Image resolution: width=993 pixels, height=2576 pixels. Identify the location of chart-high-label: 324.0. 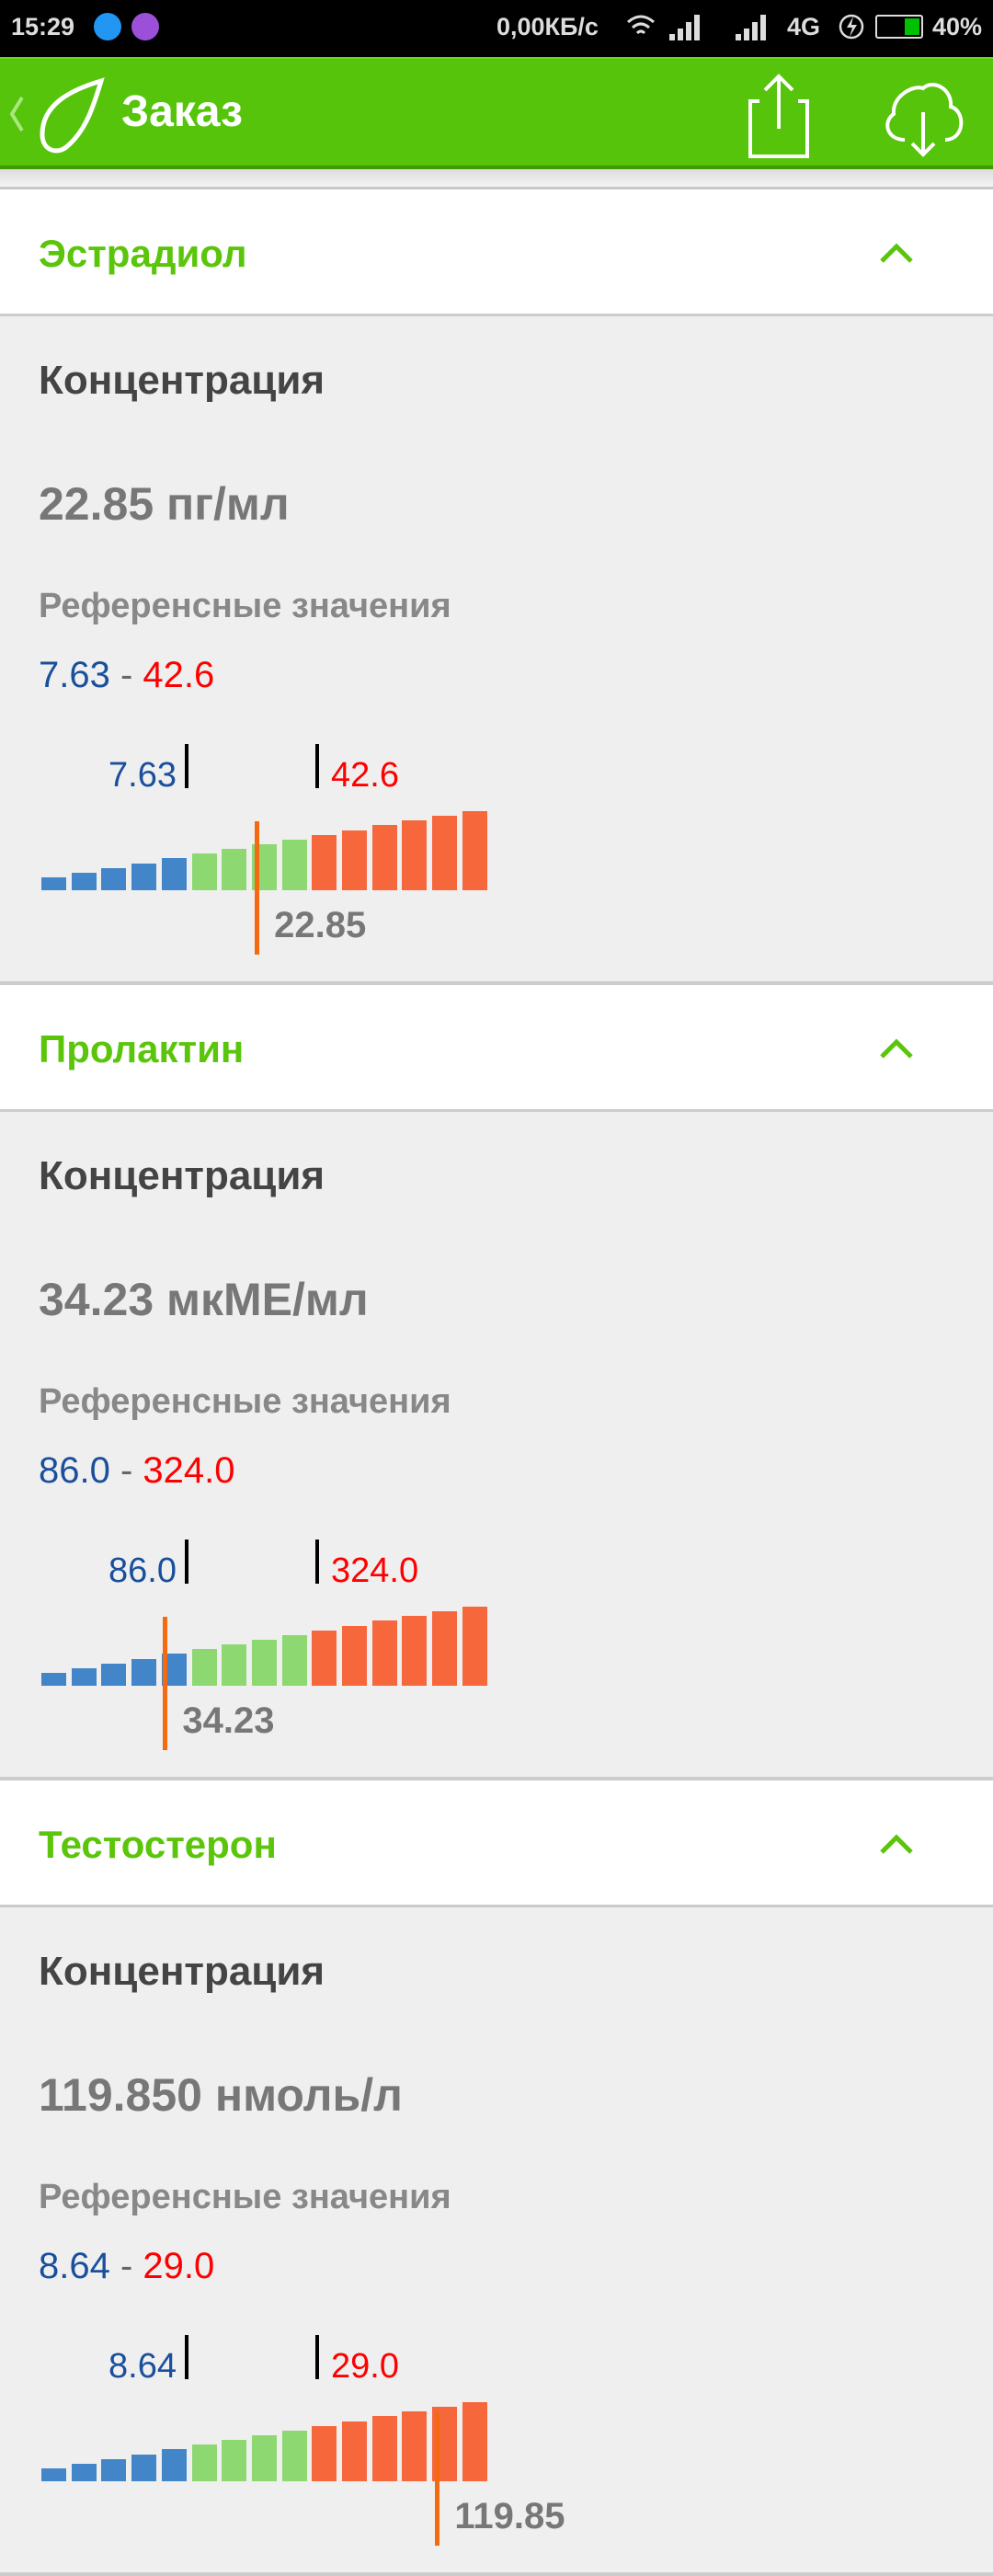
(375, 1571).